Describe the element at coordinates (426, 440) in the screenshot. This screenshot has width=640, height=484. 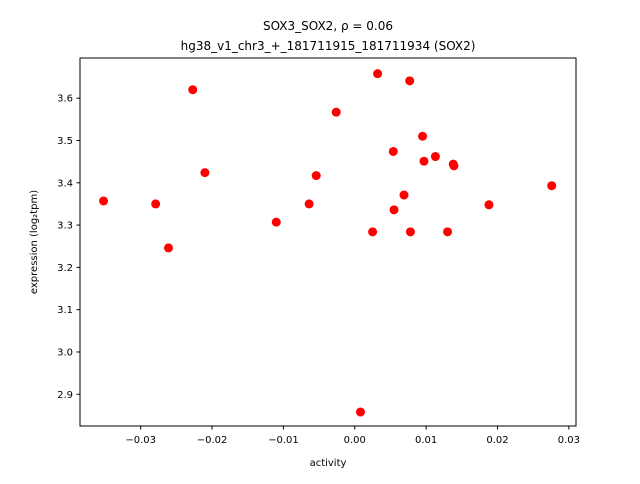
I see `x-tick-label: 0.01` at that location.